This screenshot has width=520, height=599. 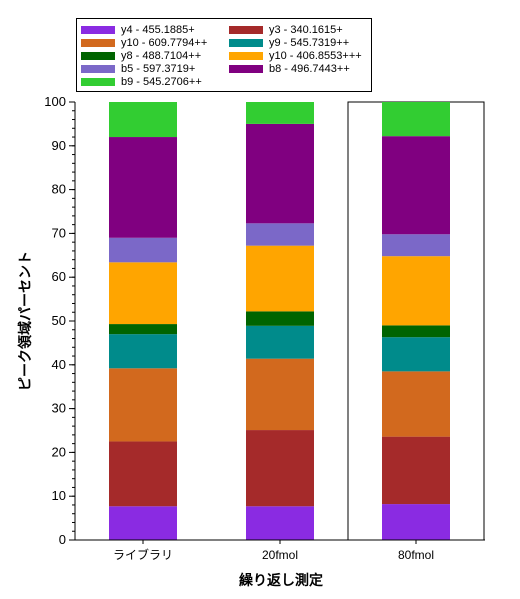 I want to click on legend-label: y10 - 406.8553+++, so click(x=315, y=56).